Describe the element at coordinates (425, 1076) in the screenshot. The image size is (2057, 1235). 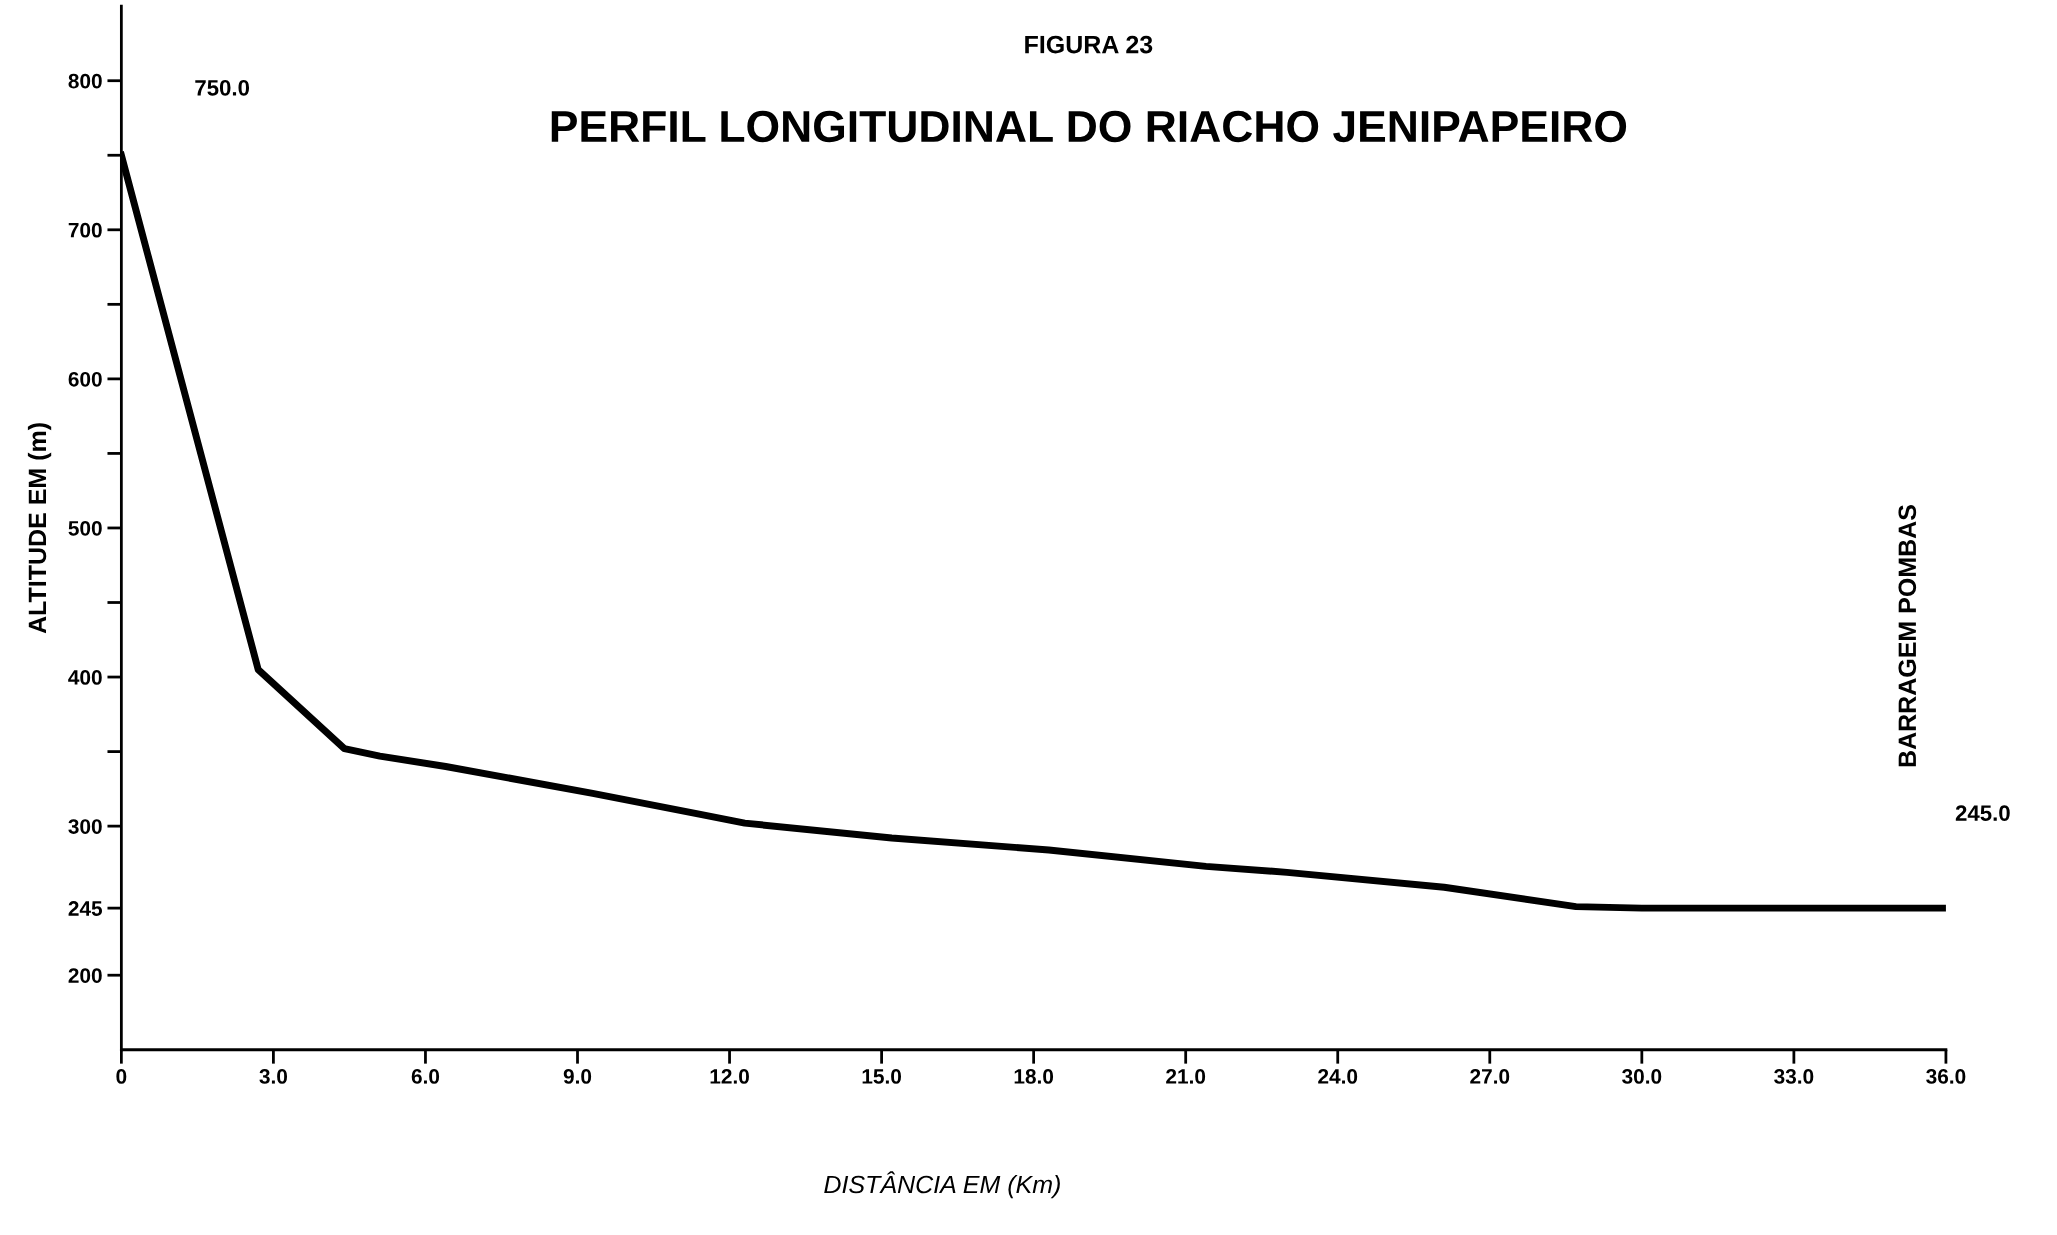
I see `x-tick-label: 6.0` at that location.